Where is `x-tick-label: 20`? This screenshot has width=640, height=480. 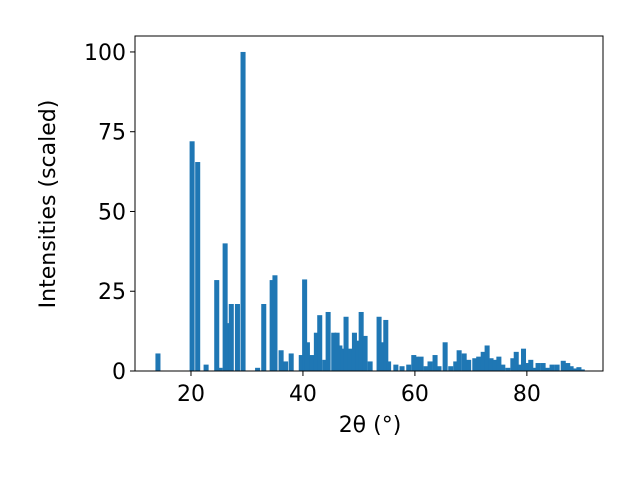
x-tick-label: 20 is located at coordinates (191, 394).